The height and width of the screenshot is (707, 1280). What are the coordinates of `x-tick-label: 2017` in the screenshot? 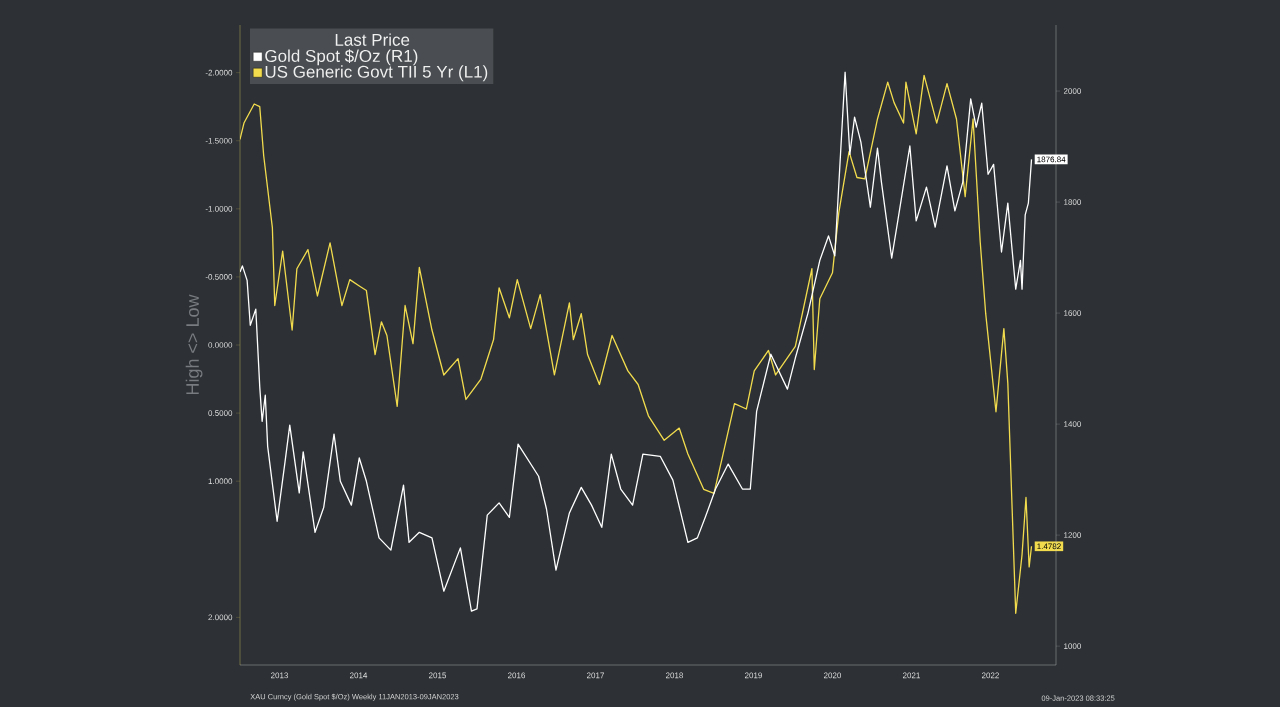 It's located at (595, 675).